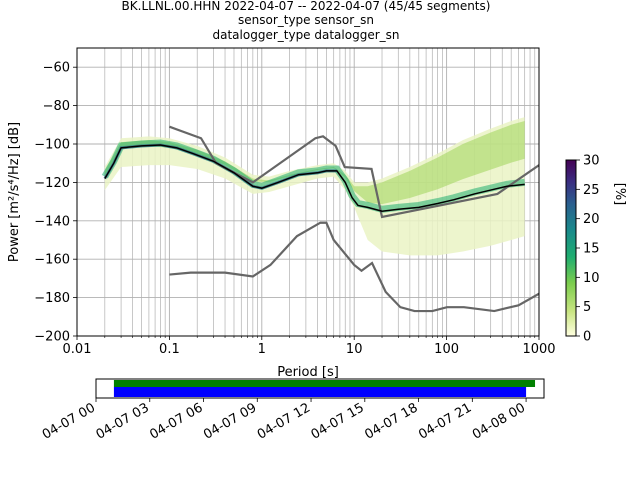  Describe the element at coordinates (69, 421) in the screenshot. I see `timeline-tick-label: 04-07 00` at that location.